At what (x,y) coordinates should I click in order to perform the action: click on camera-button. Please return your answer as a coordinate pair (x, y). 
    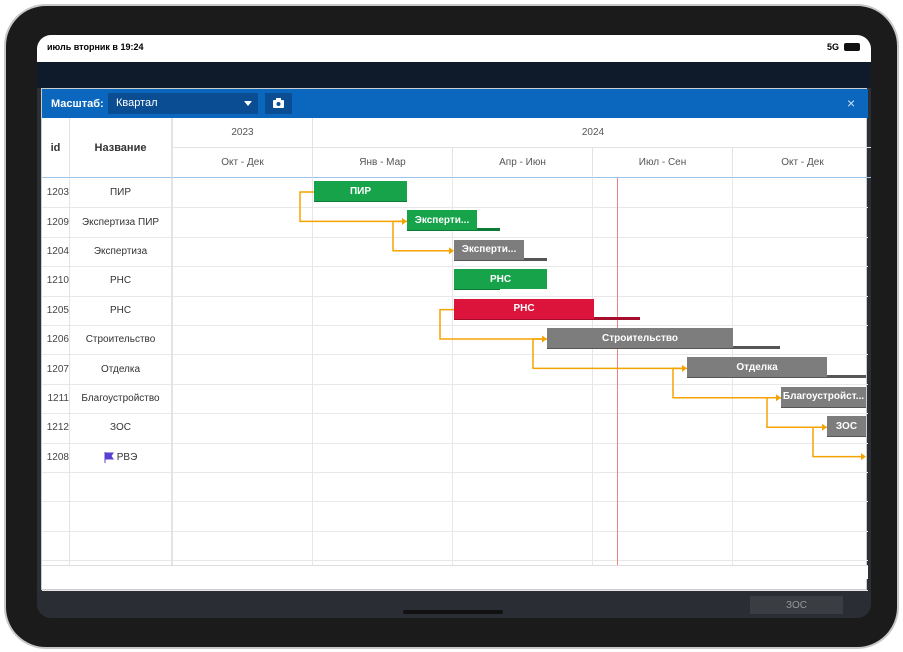
    Looking at the image, I should click on (278, 103).